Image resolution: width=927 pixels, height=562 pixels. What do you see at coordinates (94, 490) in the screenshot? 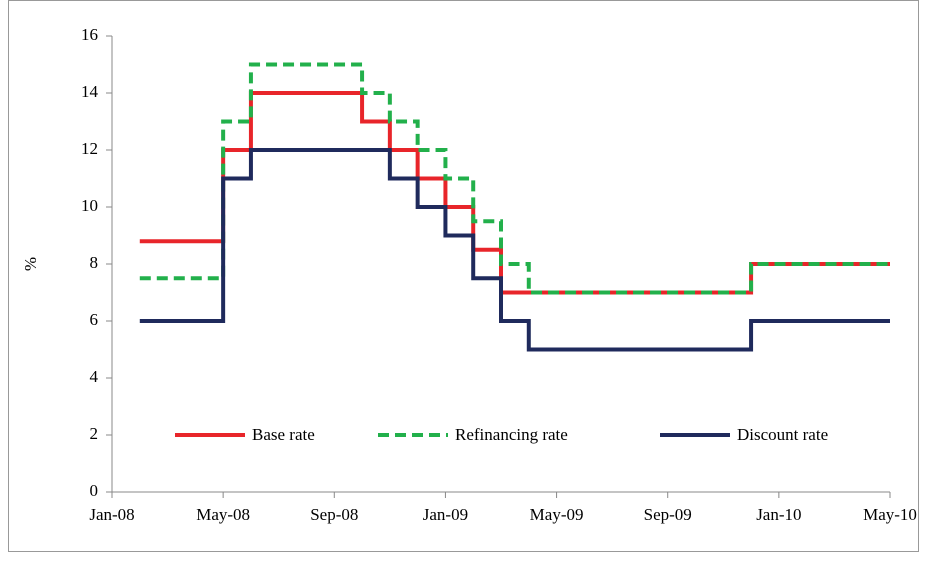
I see `y-tick-label: 0` at bounding box center [94, 490].